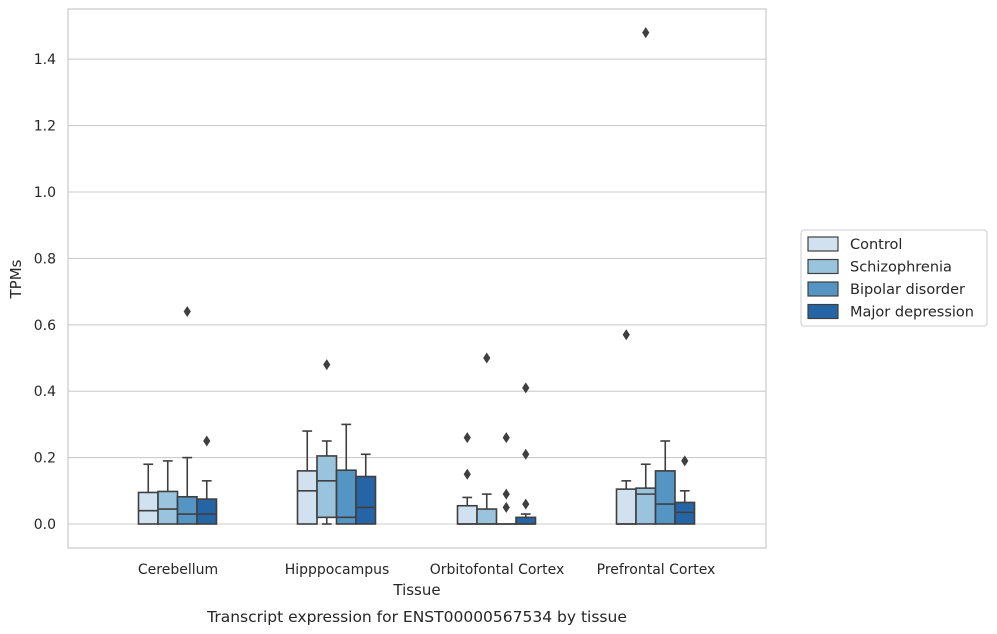  Describe the element at coordinates (45, 127) in the screenshot. I see `y-tick-label: 1.2` at that location.